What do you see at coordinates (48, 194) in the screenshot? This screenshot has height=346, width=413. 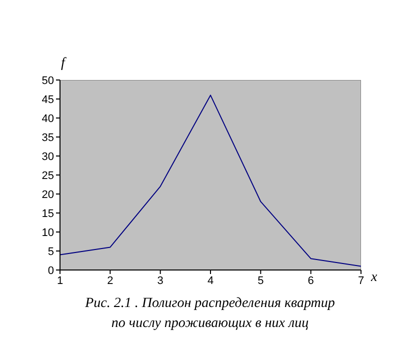 I see `y-tick-label: 20` at bounding box center [48, 194].